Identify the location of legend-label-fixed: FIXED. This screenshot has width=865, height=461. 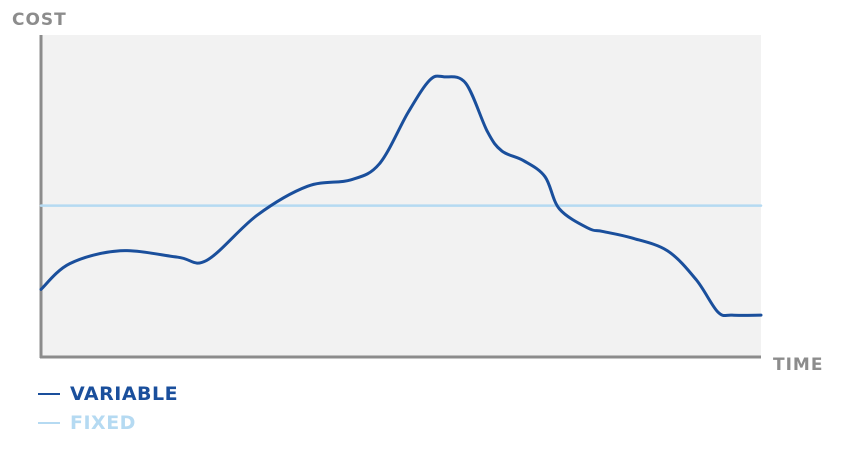
(103, 423).